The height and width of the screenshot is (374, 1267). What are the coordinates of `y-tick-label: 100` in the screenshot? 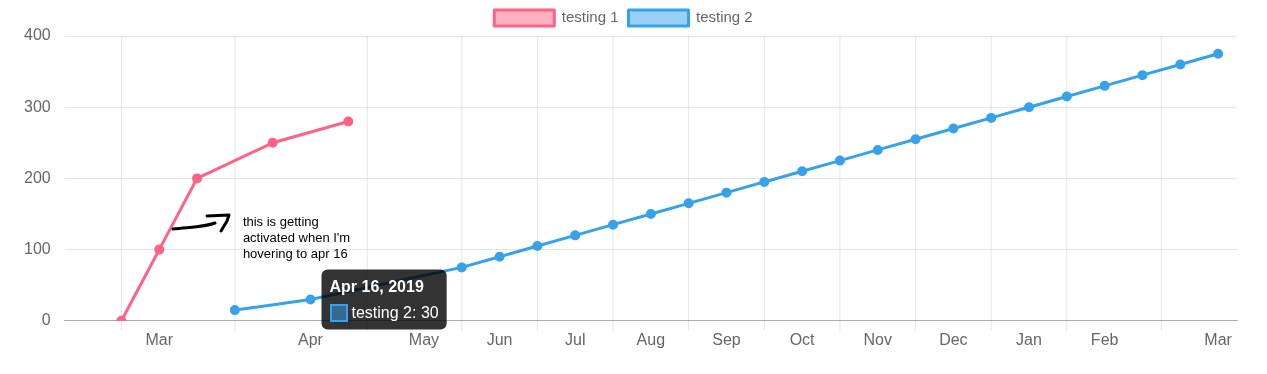 It's located at (37, 249).